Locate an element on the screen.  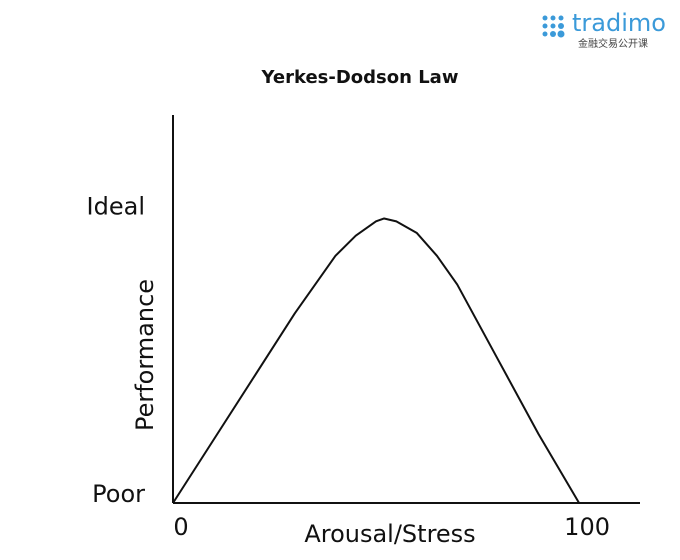
x-tick-label: 0 is located at coordinates (180, 527).